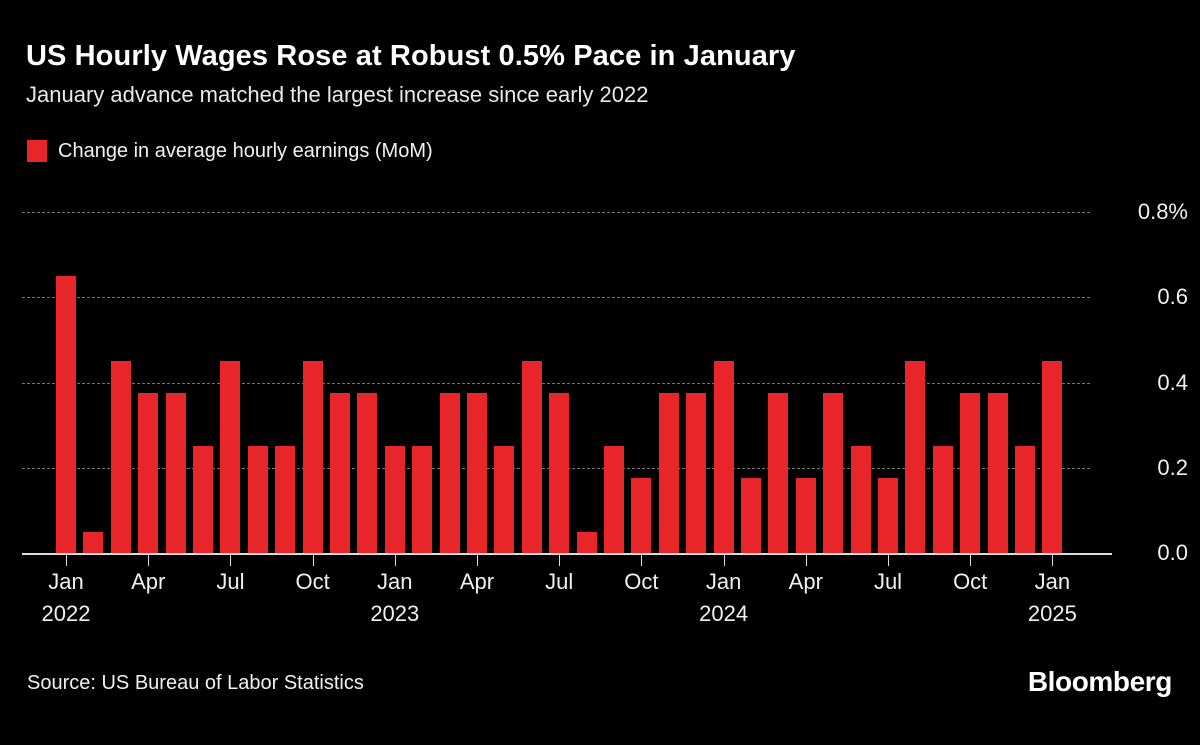 The height and width of the screenshot is (745, 1200). What do you see at coordinates (395, 613) in the screenshot?
I see `x-axis-year-label: 2023` at bounding box center [395, 613].